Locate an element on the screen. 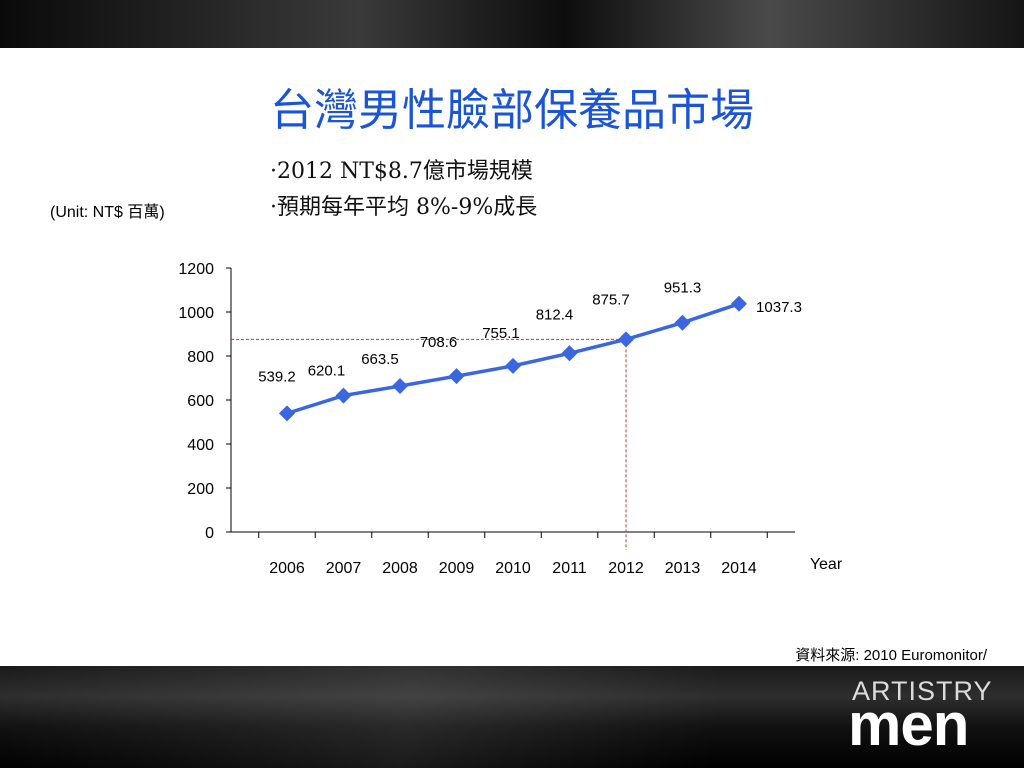  bullet-list: ·2012 NT$8.7億市場規模 ·預期每年平均 8%-9%成長 is located at coordinates (403, 190).